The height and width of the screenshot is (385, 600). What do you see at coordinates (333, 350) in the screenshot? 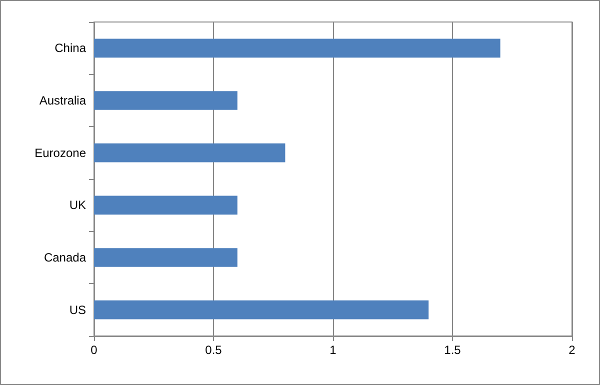
I see `x-tick-label: 1` at bounding box center [333, 350].